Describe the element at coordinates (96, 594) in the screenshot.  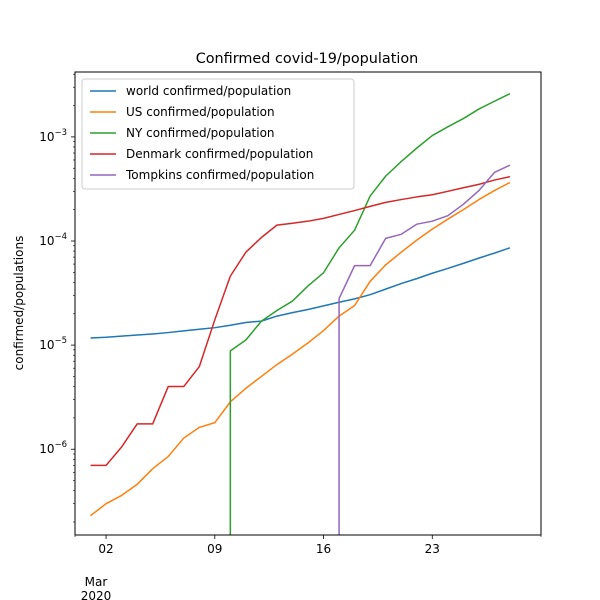
I see `x-offset-label-year: 2020` at that location.